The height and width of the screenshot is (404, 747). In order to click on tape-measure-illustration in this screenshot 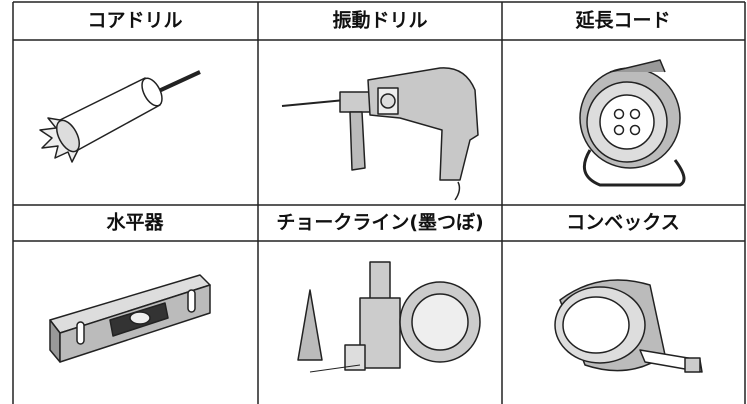, I will do `click(628, 326)`.